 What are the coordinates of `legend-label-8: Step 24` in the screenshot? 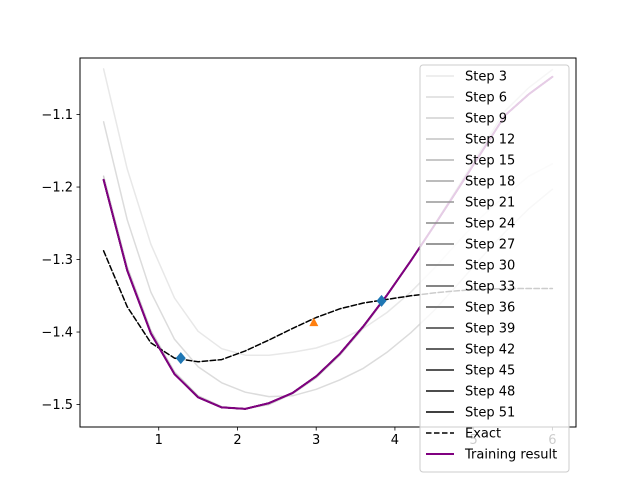 It's located at (490, 224).